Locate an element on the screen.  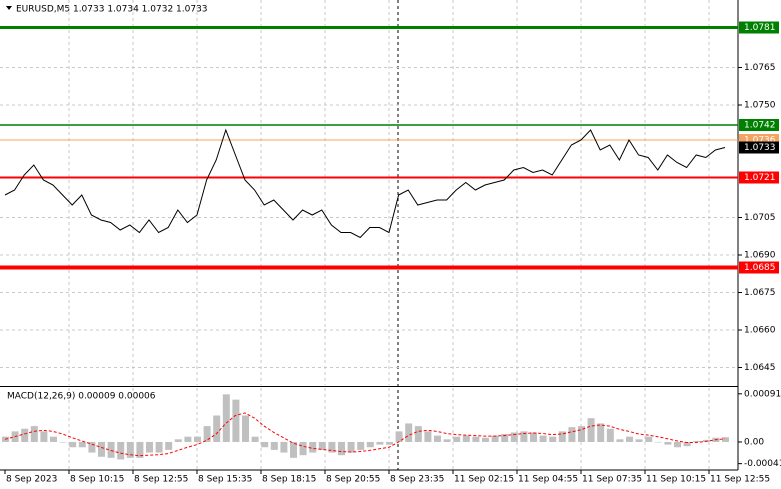
last-price-label: 1.0733 is located at coordinates (760, 148).